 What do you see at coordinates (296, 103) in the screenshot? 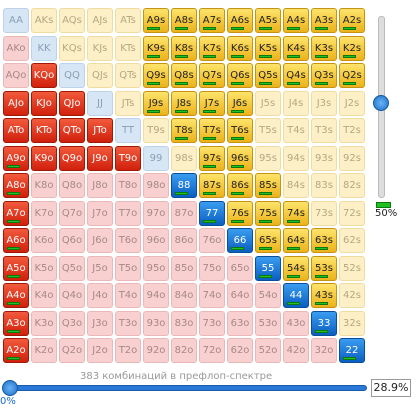
I see `hand-cell: J4s` at bounding box center [296, 103].